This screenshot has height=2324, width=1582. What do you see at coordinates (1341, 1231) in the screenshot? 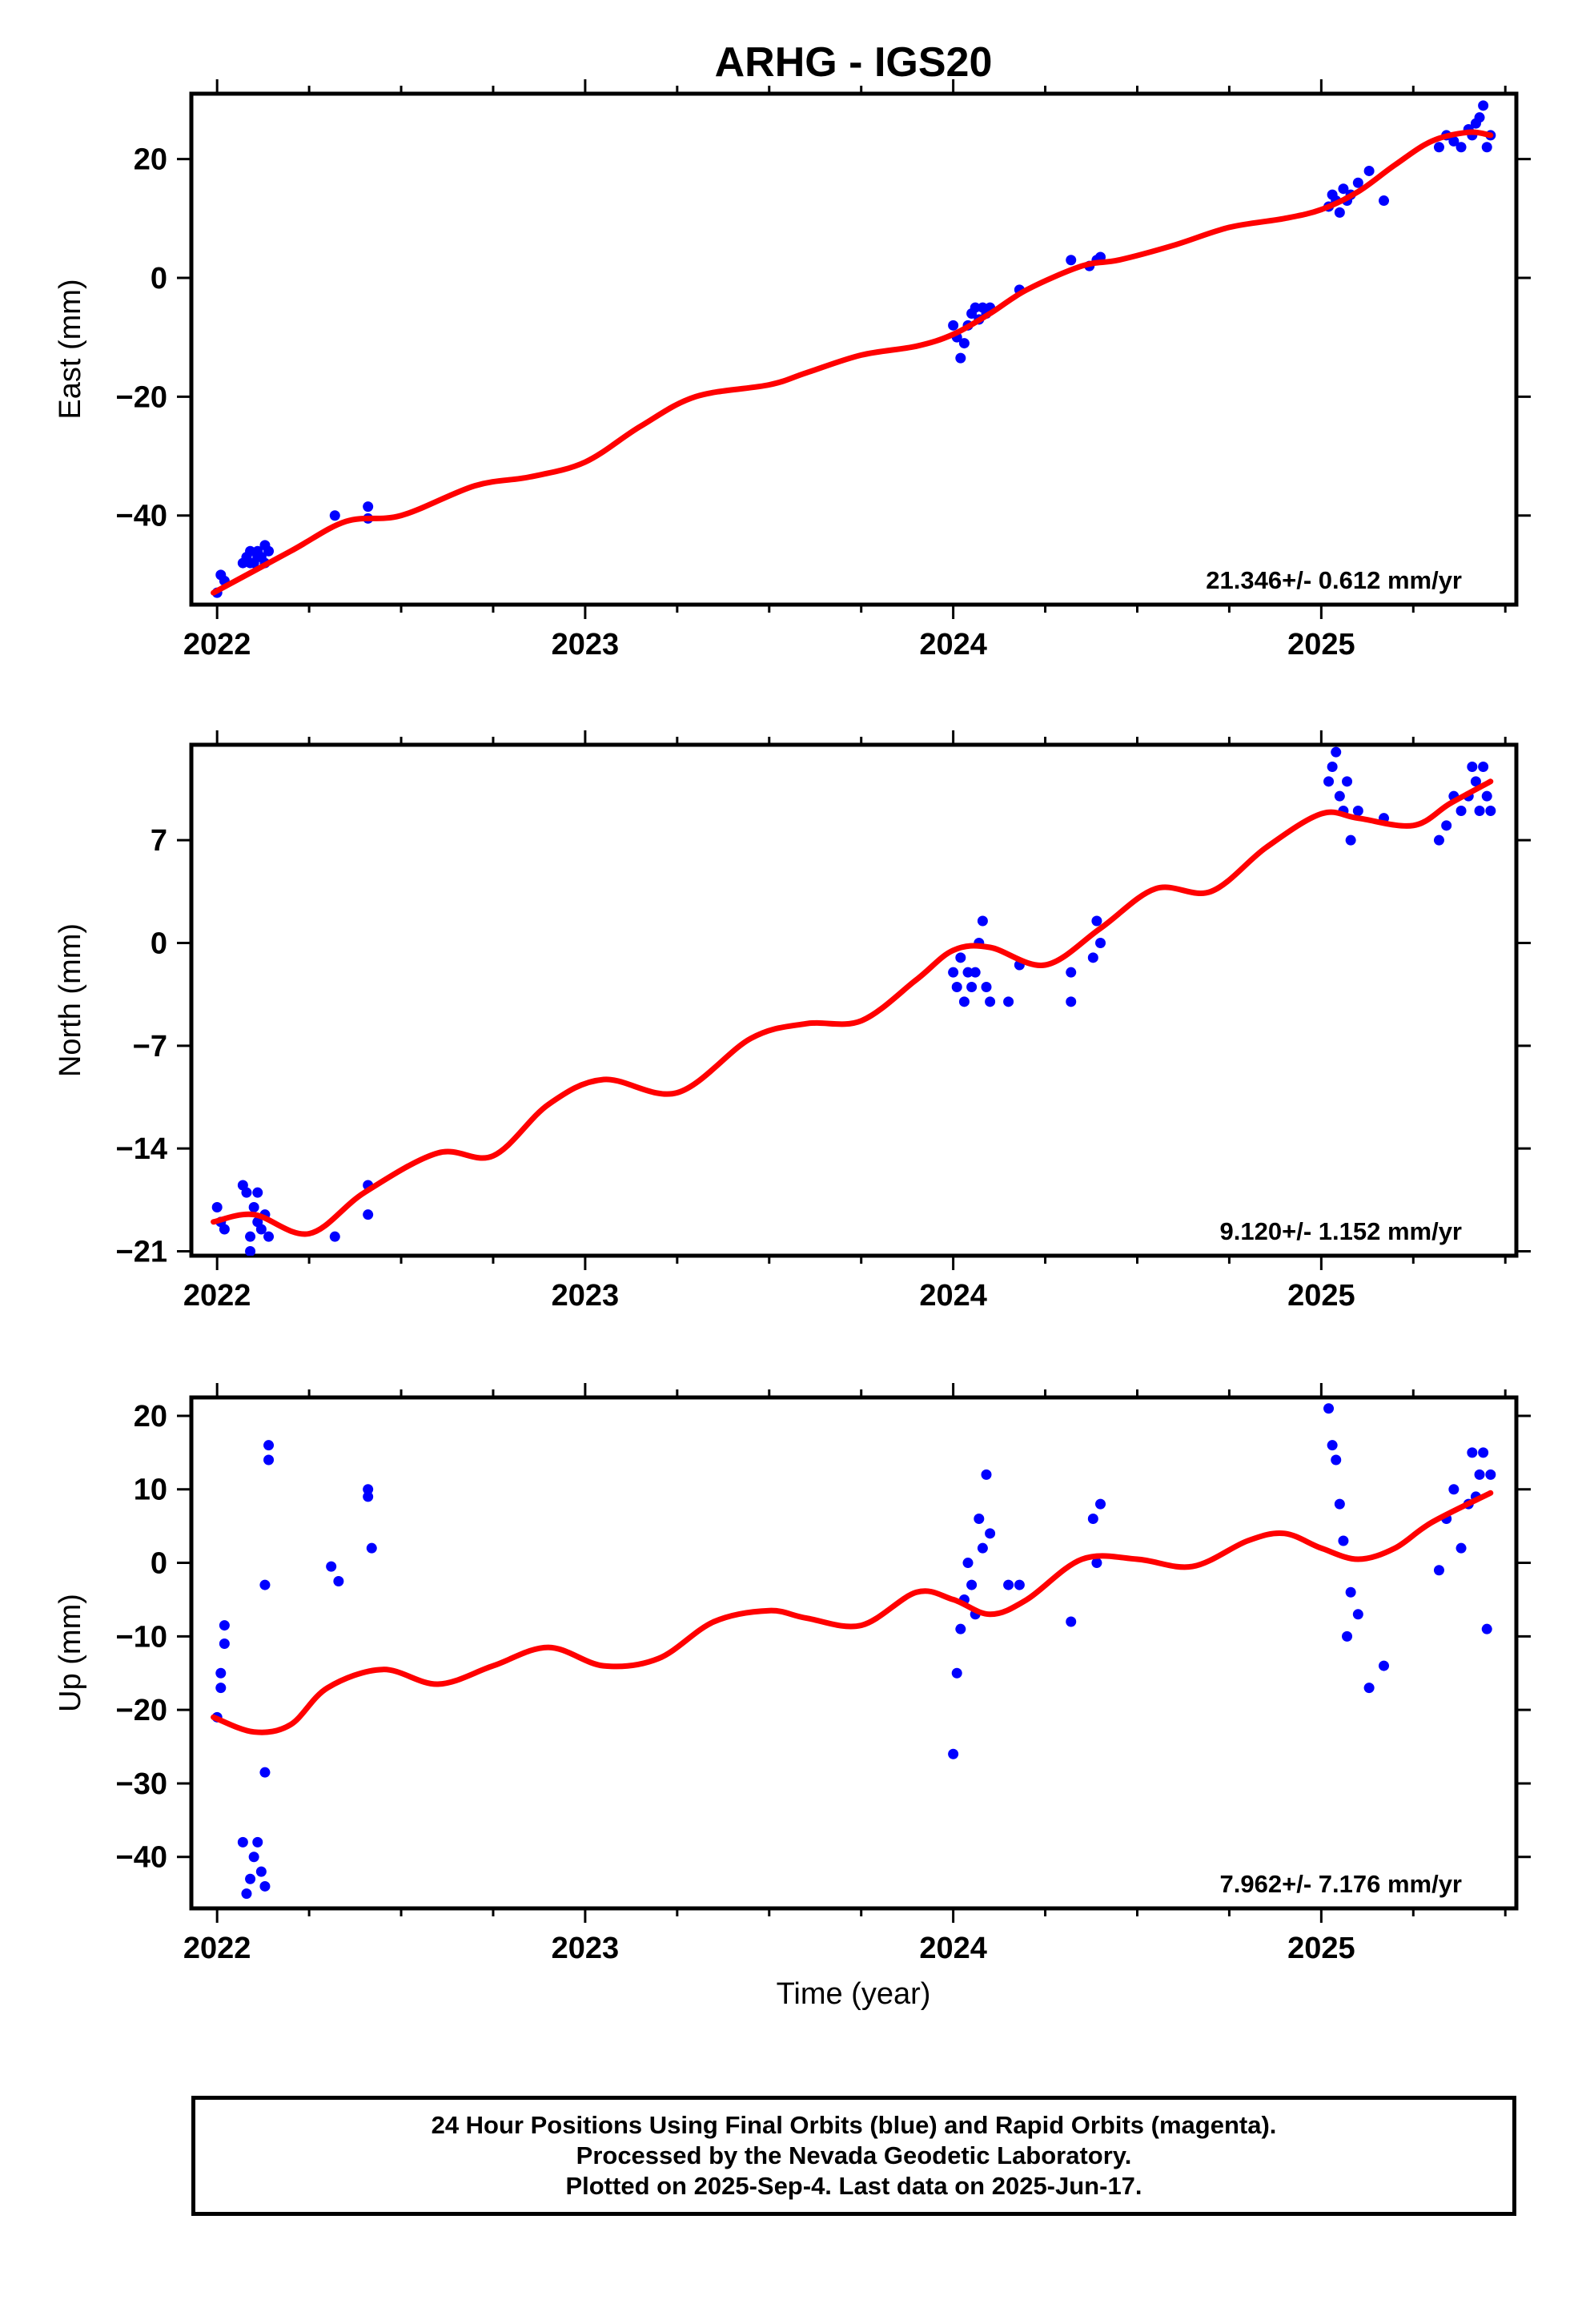
I see `rate-annotation-north: 9.120+/- 1.152 mm/yr` at bounding box center [1341, 1231].